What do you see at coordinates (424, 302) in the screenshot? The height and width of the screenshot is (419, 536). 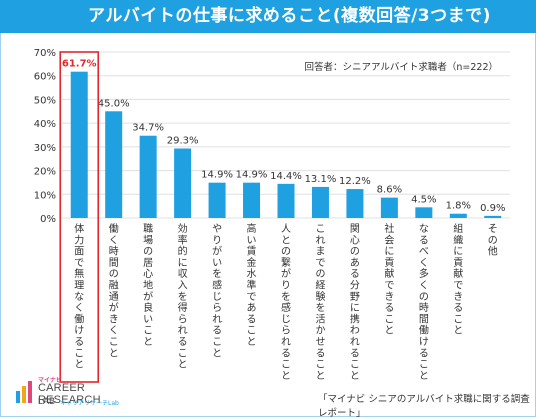 I see `category-label: なるべく多くの時間働けること` at bounding box center [424, 302].